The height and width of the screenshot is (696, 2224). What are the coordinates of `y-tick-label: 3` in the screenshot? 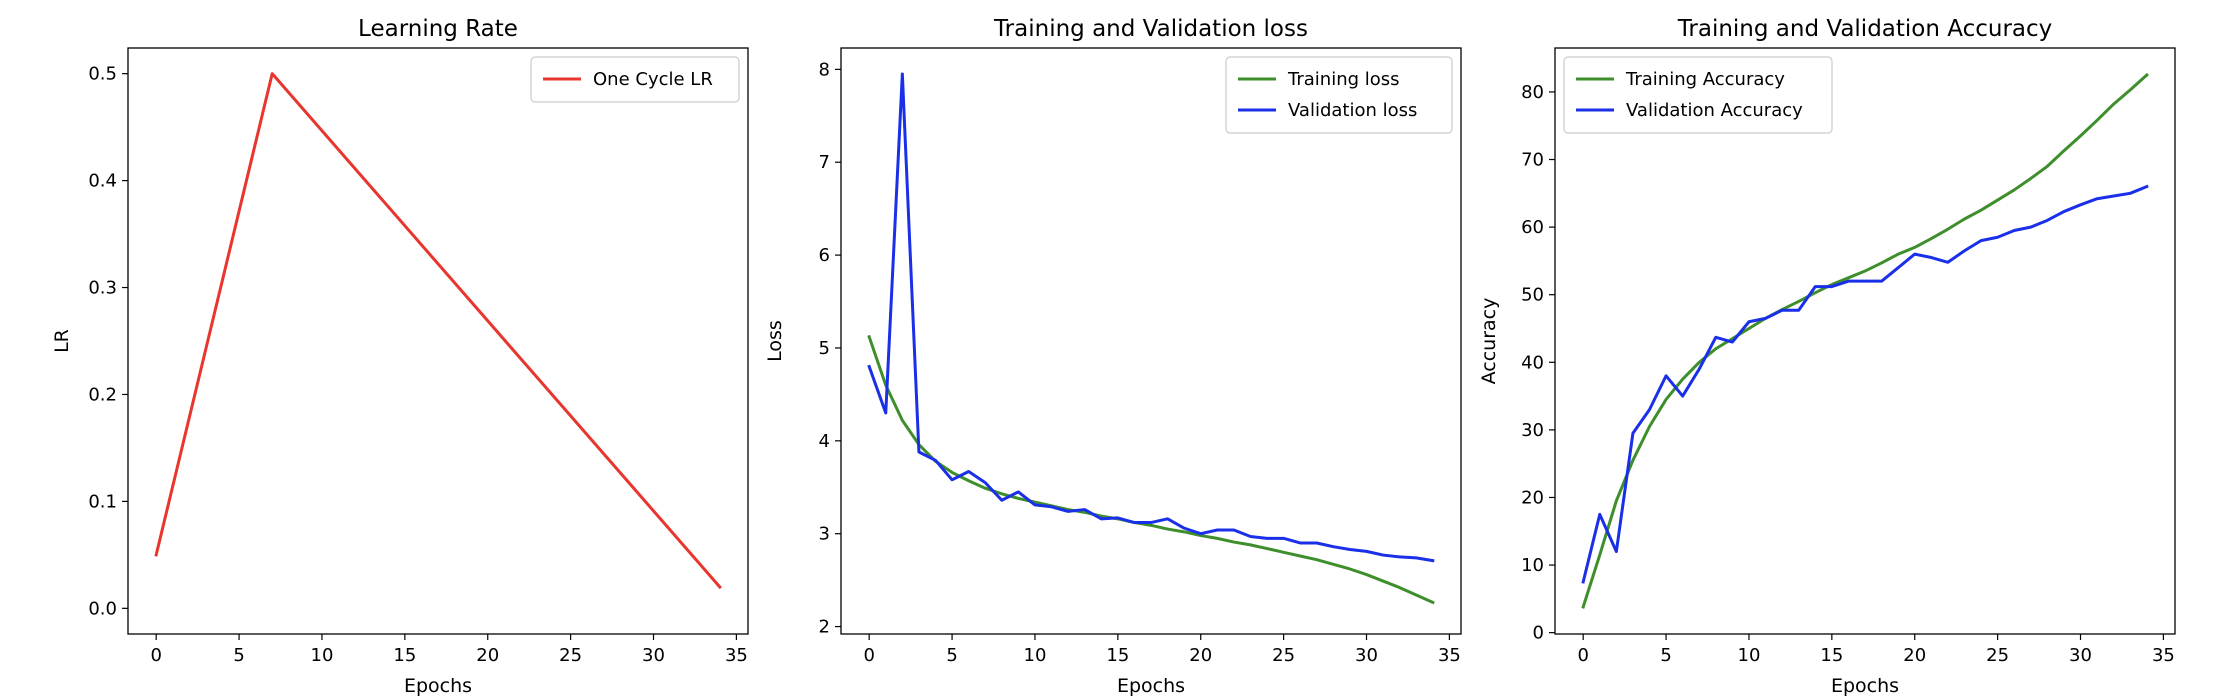 It's located at (824, 534).